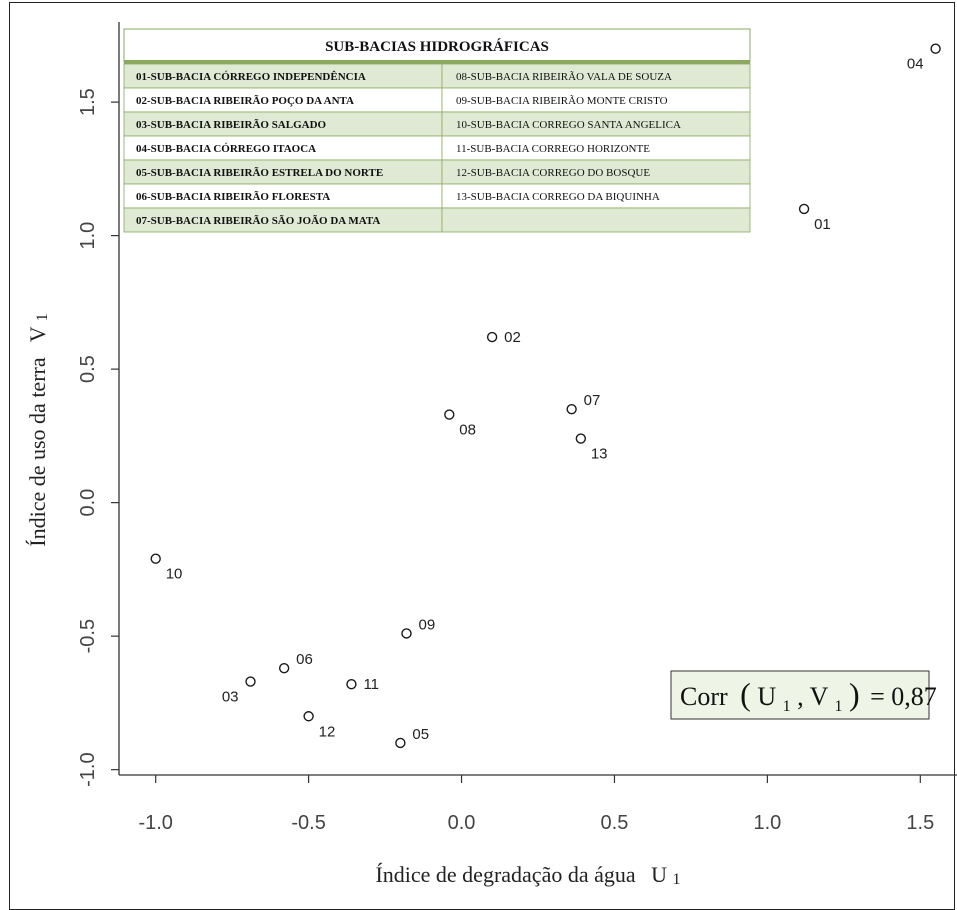 This screenshot has width=957, height=910. I want to click on point-label: 03, so click(230, 697).